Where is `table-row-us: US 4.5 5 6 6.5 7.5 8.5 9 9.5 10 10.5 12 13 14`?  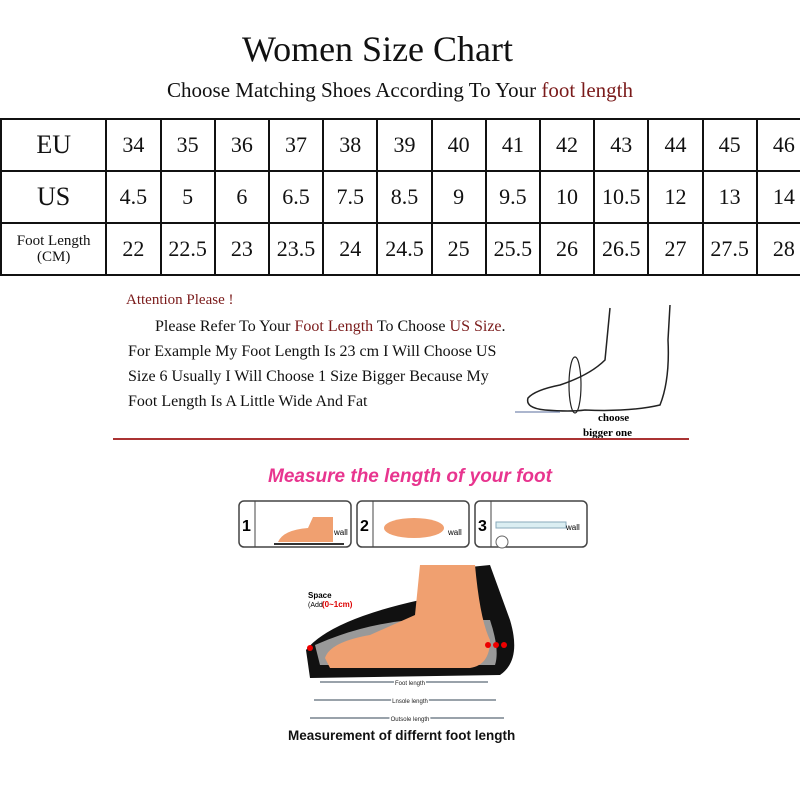
table-row-us: US 4.5 5 6 6.5 7.5 8.5 9 9.5 10 10.5 12 13 14 is located at coordinates (400, 197).